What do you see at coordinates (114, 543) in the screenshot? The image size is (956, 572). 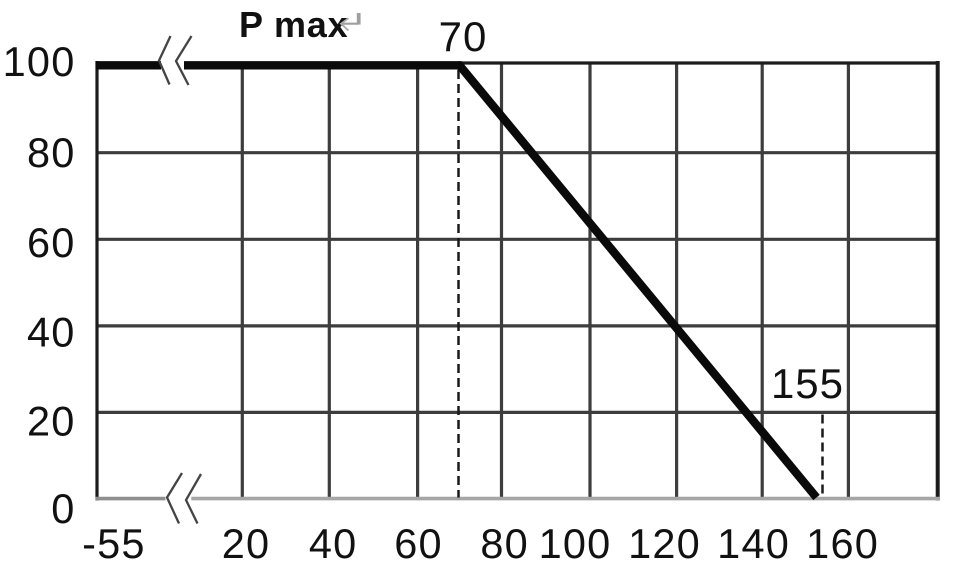 I see `svg-text: -55` at bounding box center [114, 543].